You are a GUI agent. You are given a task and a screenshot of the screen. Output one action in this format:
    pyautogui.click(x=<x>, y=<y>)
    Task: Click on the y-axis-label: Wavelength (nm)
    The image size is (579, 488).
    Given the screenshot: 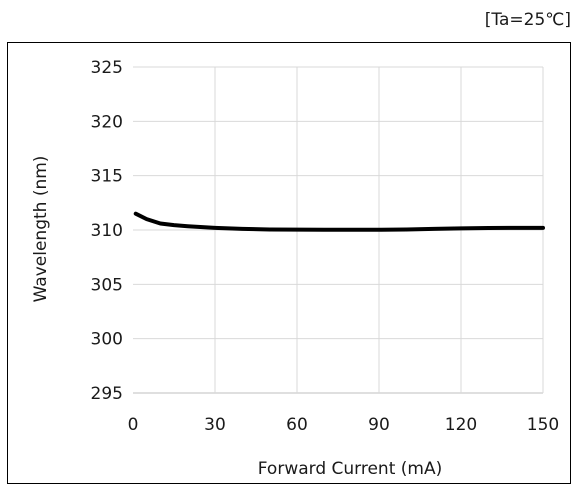 What is the action you would take?
    pyautogui.click(x=41, y=229)
    